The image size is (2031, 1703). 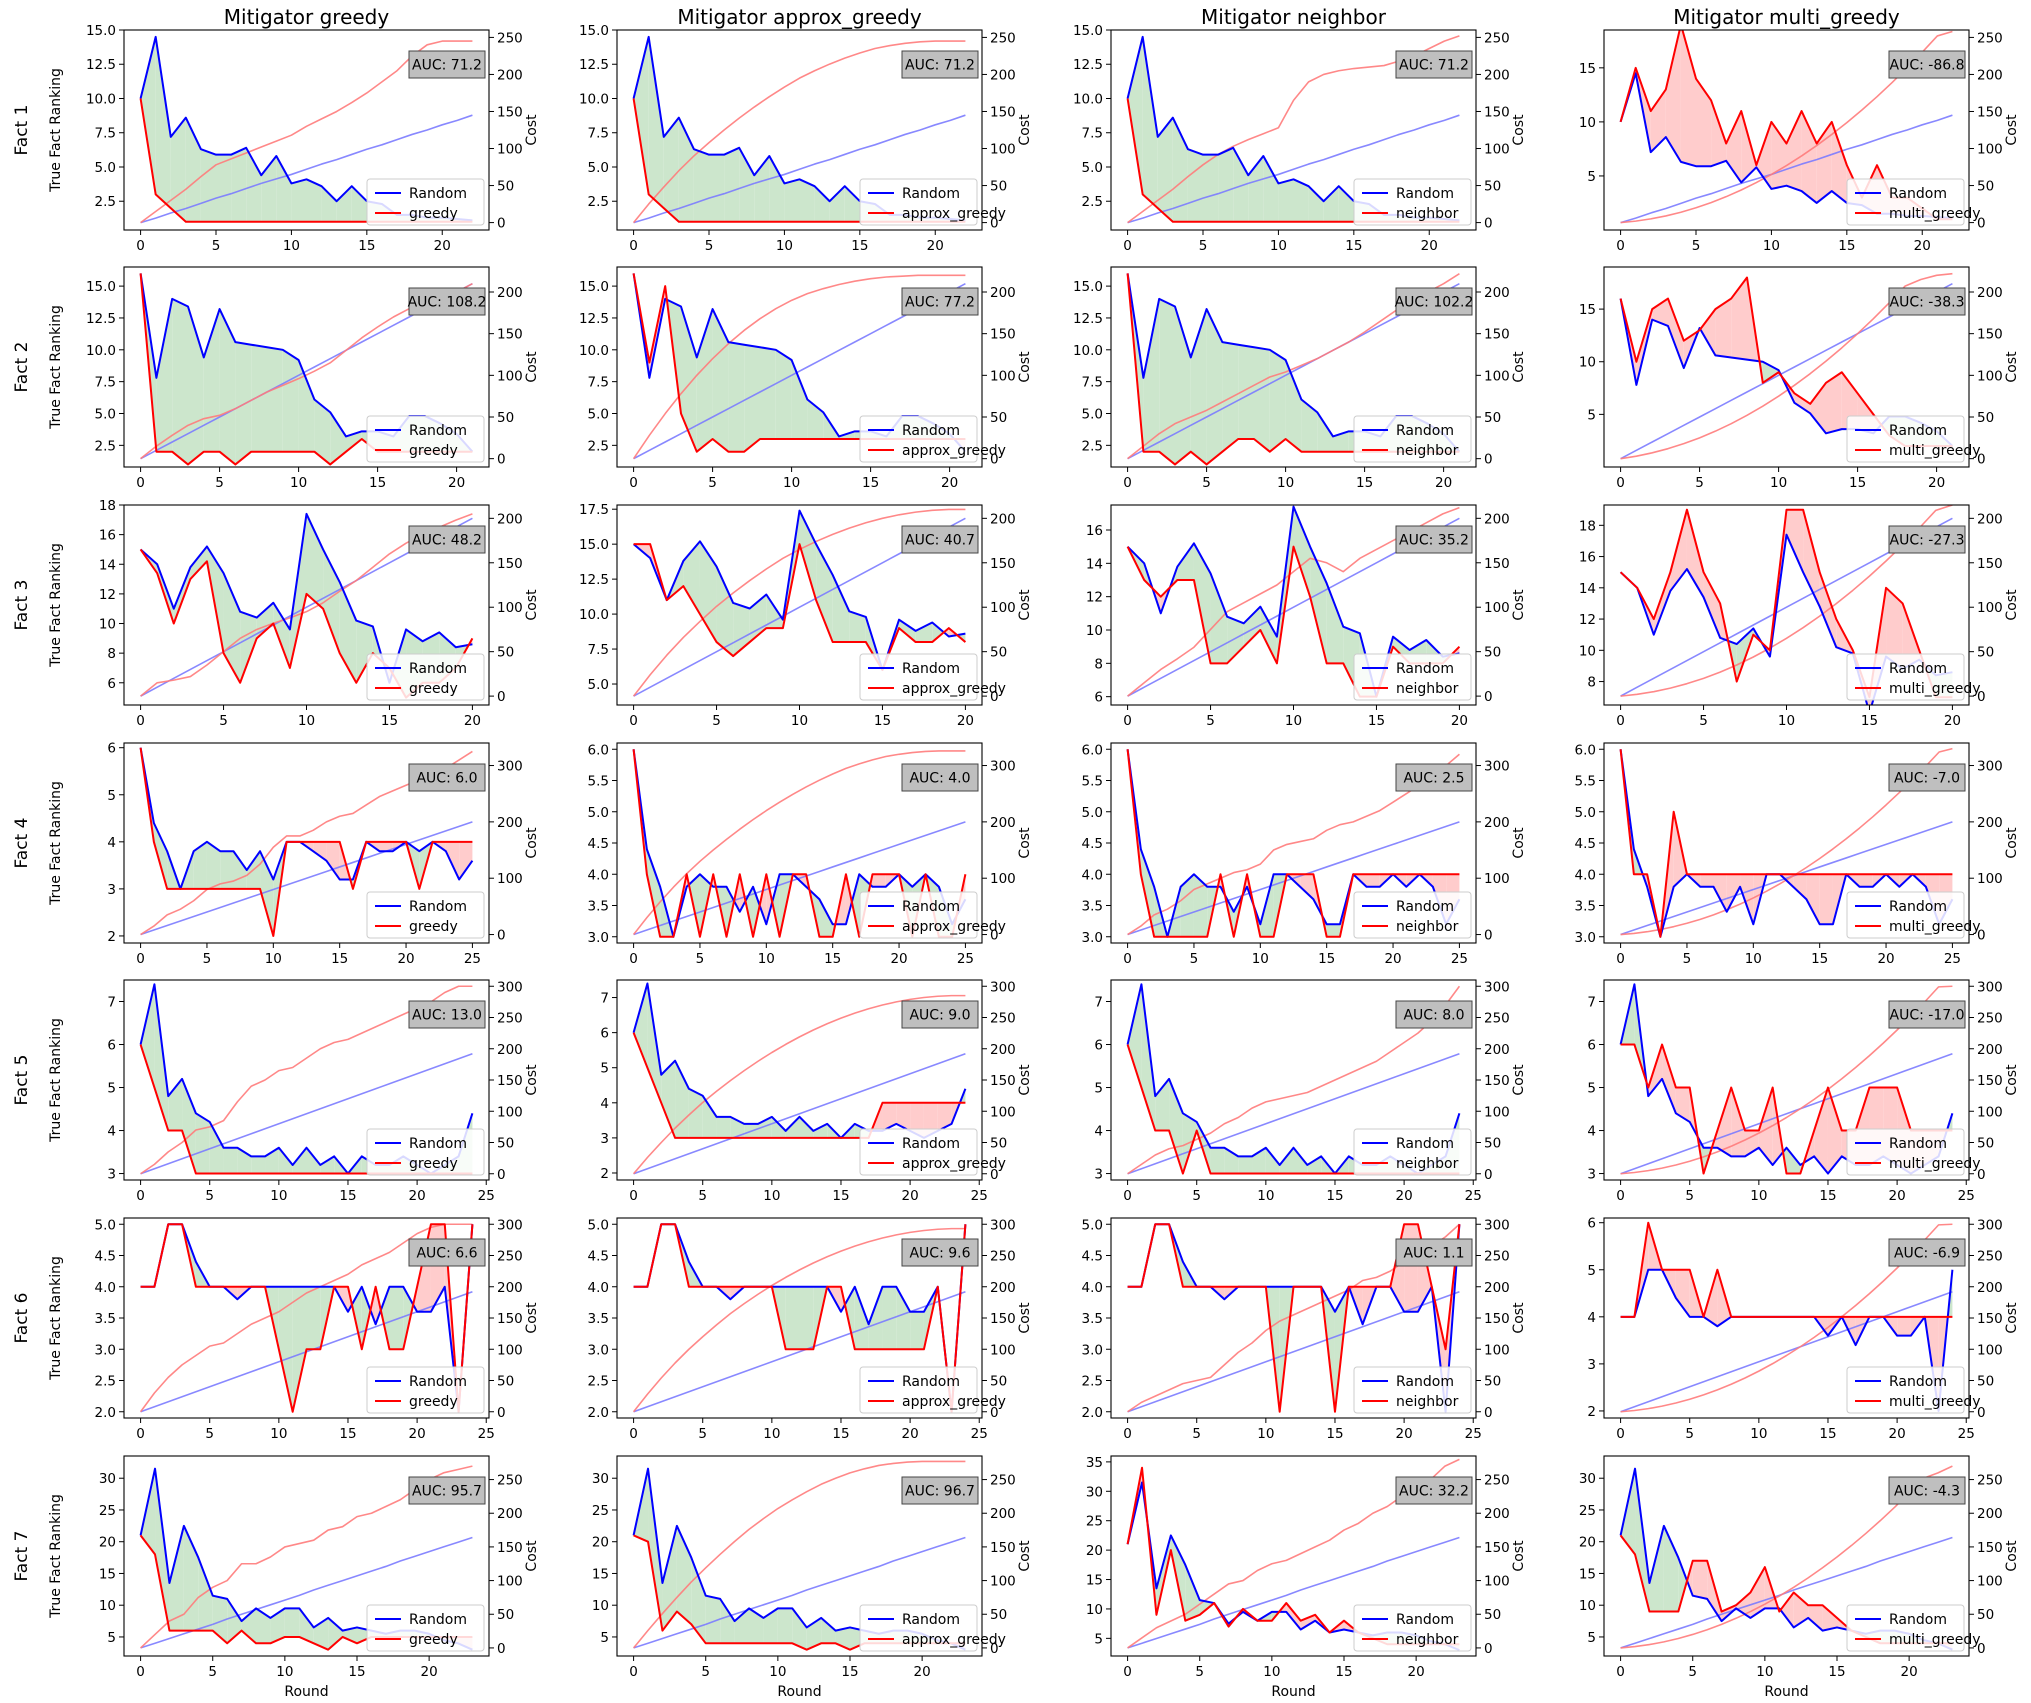 What do you see at coordinates (799, 17) in the screenshot?
I see `column-title: Mitigator approx_greedy` at bounding box center [799, 17].